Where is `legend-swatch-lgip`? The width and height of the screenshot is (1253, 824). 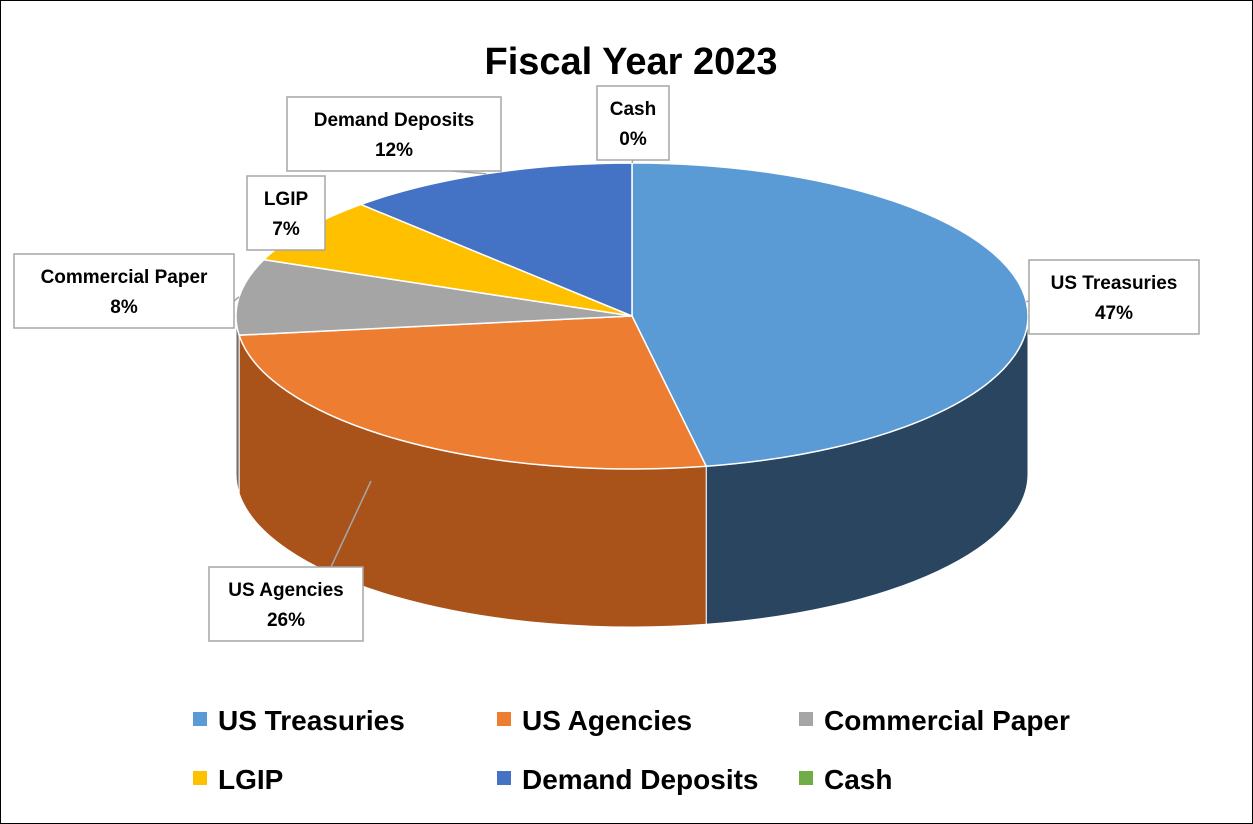 legend-swatch-lgip is located at coordinates (200, 778).